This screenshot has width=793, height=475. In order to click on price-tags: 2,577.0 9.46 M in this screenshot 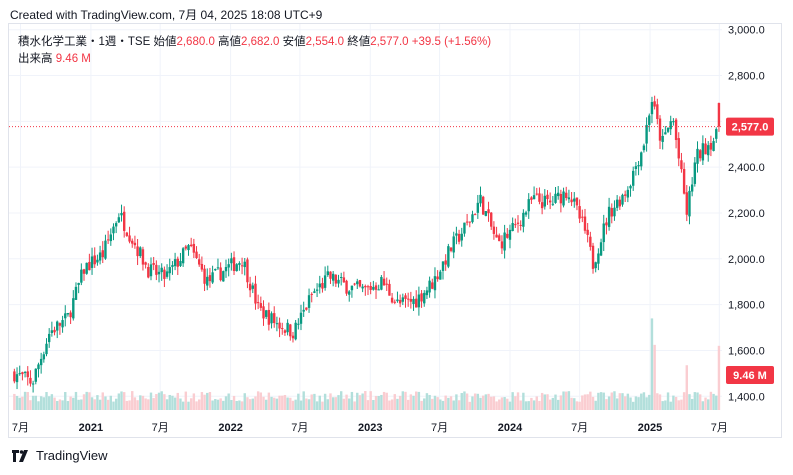, I will do `click(750, 250)`.